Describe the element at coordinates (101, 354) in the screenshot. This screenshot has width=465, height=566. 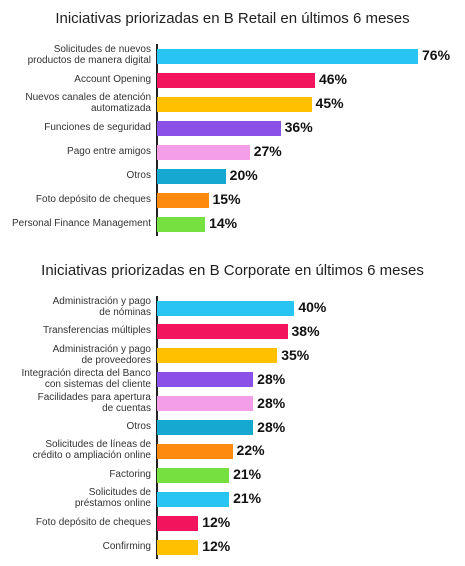
I see `corporate-category-label: Administración y pago de proveedores` at that location.